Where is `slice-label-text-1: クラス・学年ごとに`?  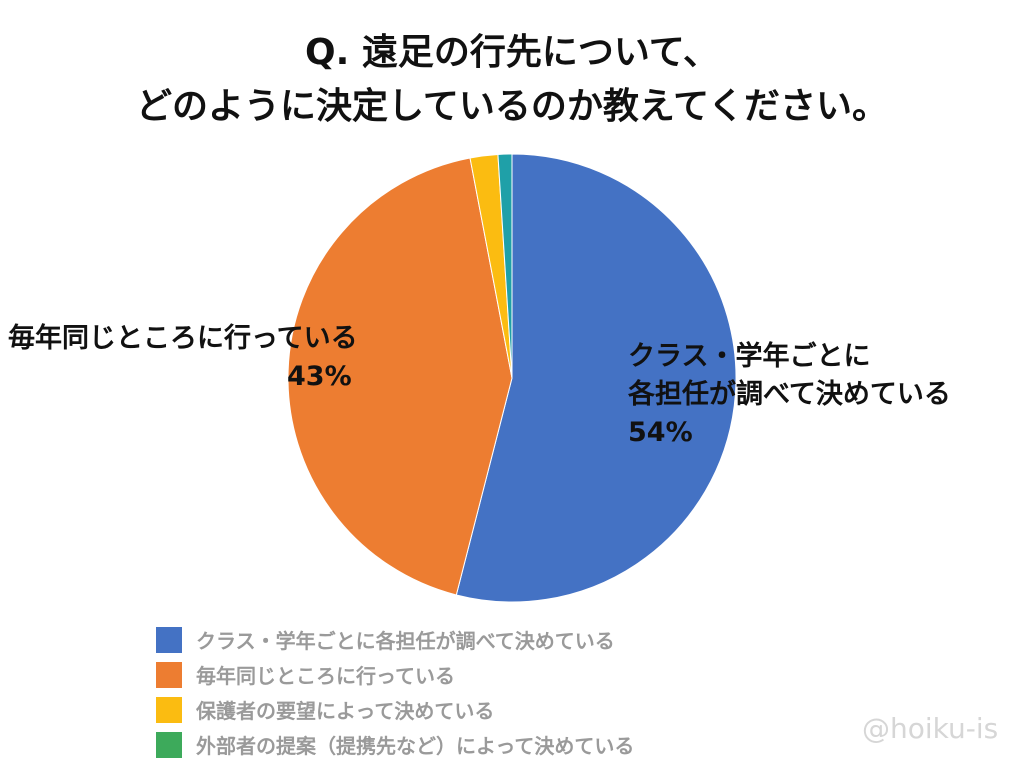
slice-label-text-1: クラス・学年ごとに is located at coordinates (749, 356).